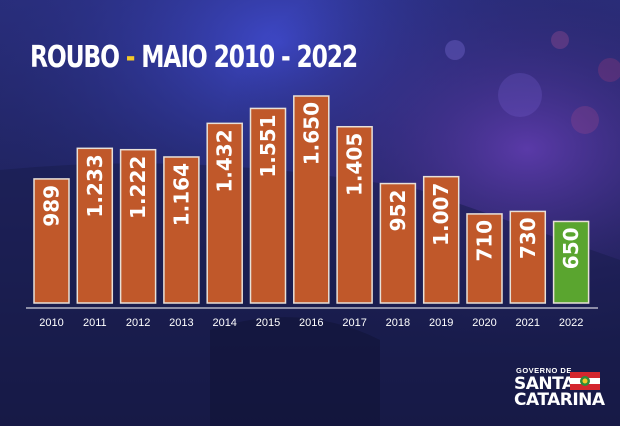  Describe the element at coordinates (268, 323) in the screenshot. I see `x-tick-label-2015: 2015` at that location.